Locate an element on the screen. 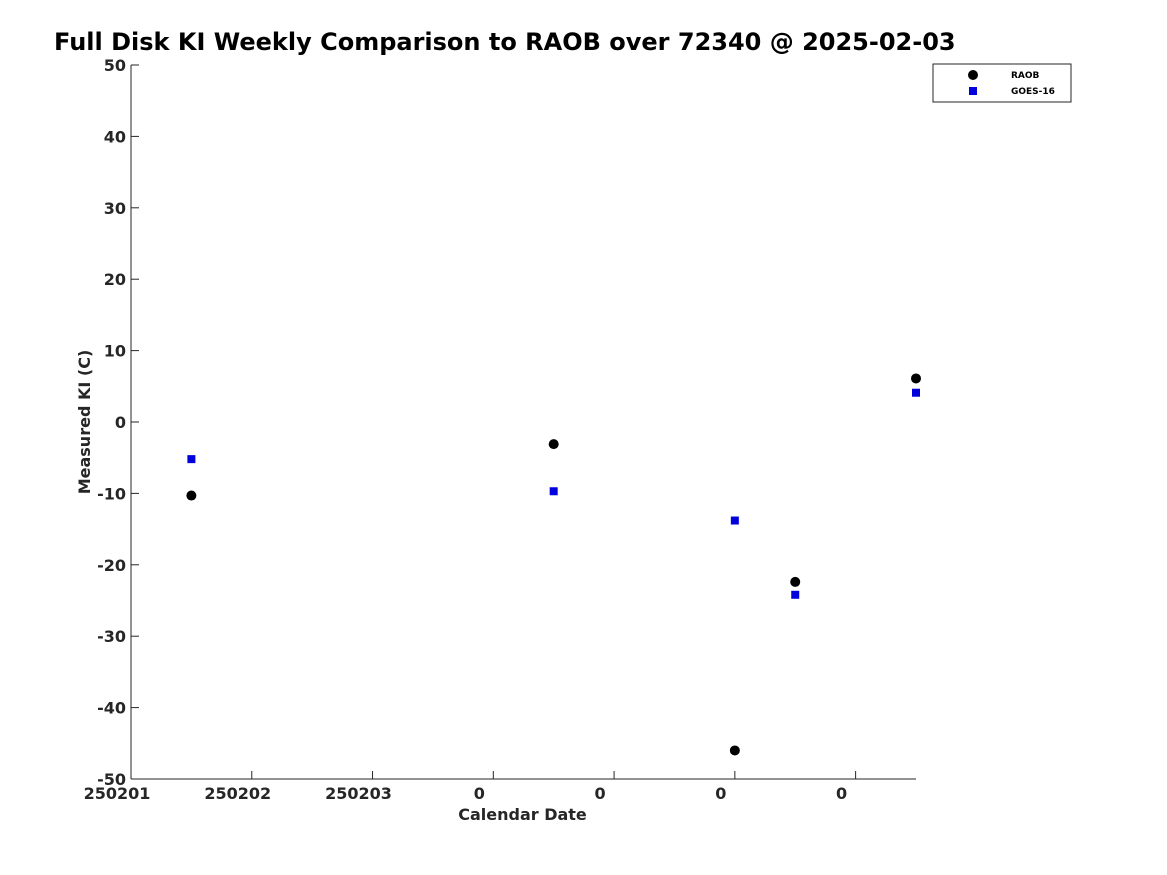 This screenshot has width=1167, height=875. legend: RAOB GOES-16 is located at coordinates (1002, 83).